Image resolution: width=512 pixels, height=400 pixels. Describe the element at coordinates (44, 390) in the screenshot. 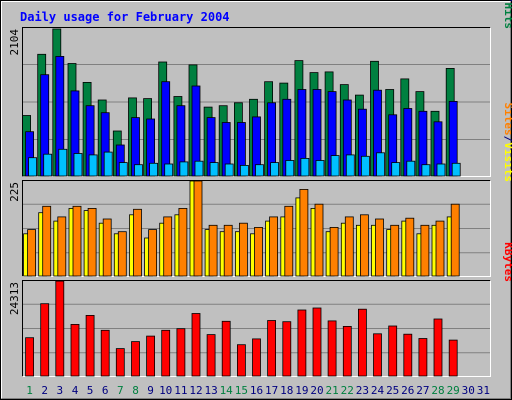

I see `x-tick-label: 2` at that location.